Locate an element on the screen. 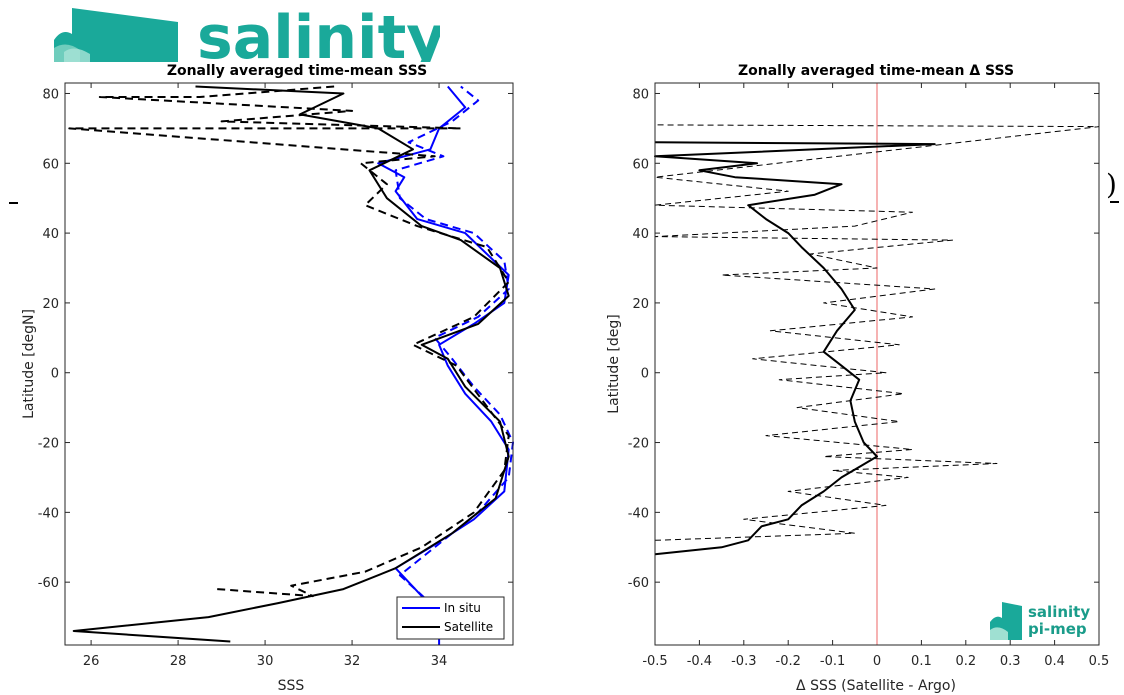 The image size is (1124, 695). y-axis-label: Latitude [deg] is located at coordinates (614, 363).